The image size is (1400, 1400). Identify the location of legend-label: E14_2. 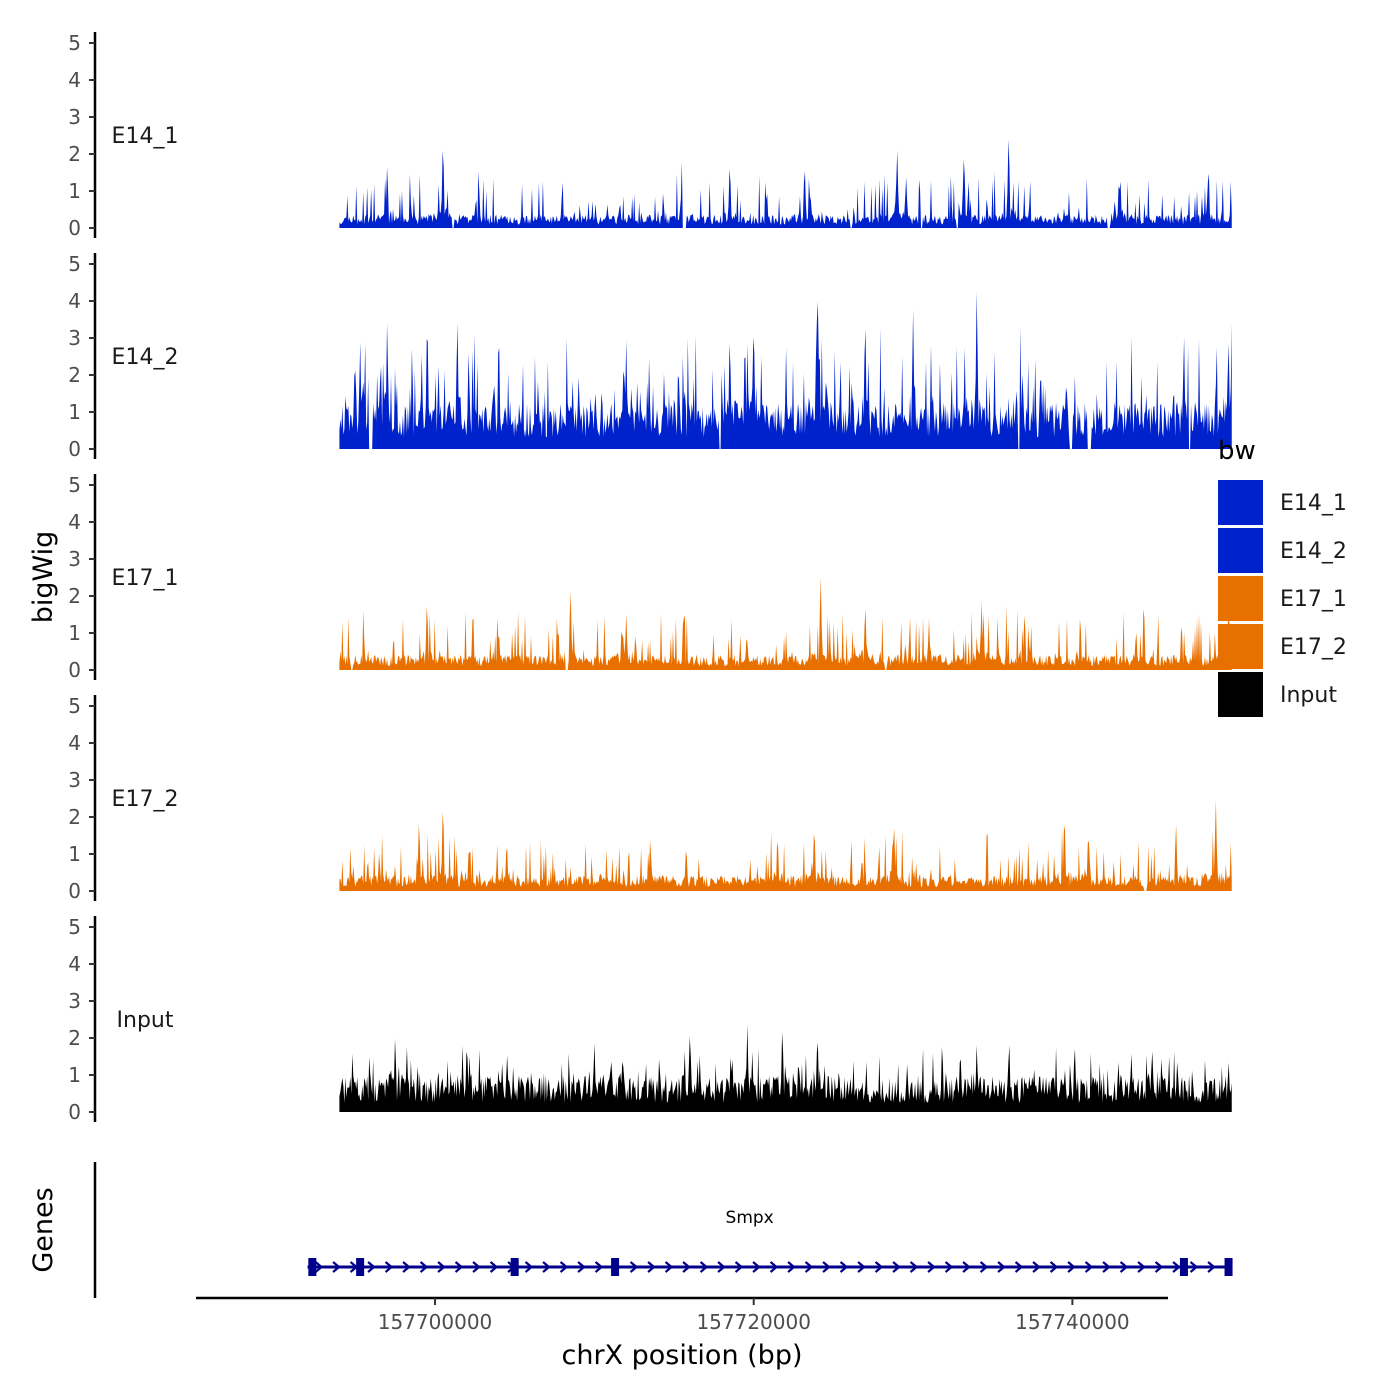
(1313, 551).